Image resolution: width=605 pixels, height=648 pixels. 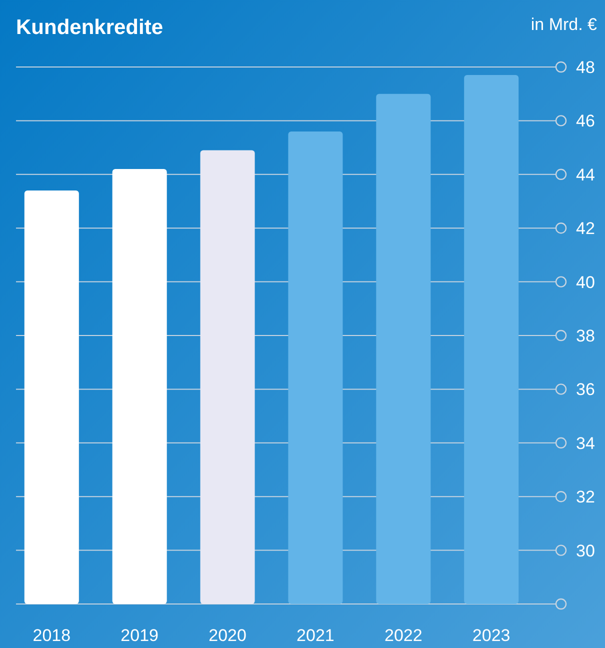 What do you see at coordinates (227, 635) in the screenshot?
I see `x-tick-label: 2020` at bounding box center [227, 635].